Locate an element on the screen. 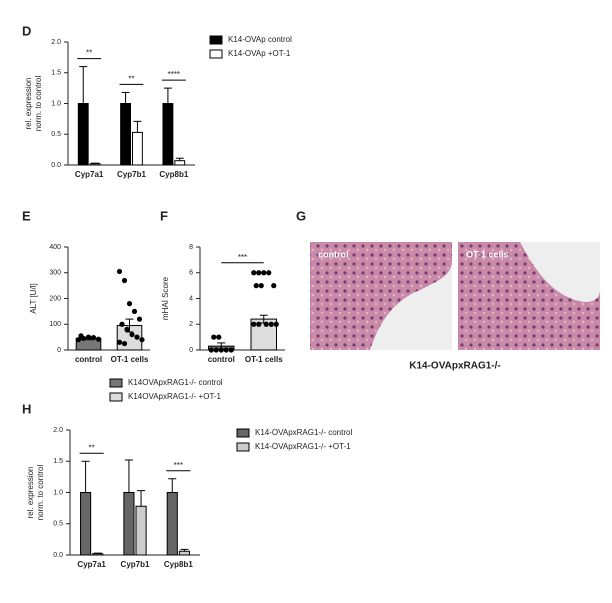 The height and width of the screenshot is (603, 612). panel-letter: G is located at coordinates (301, 215).